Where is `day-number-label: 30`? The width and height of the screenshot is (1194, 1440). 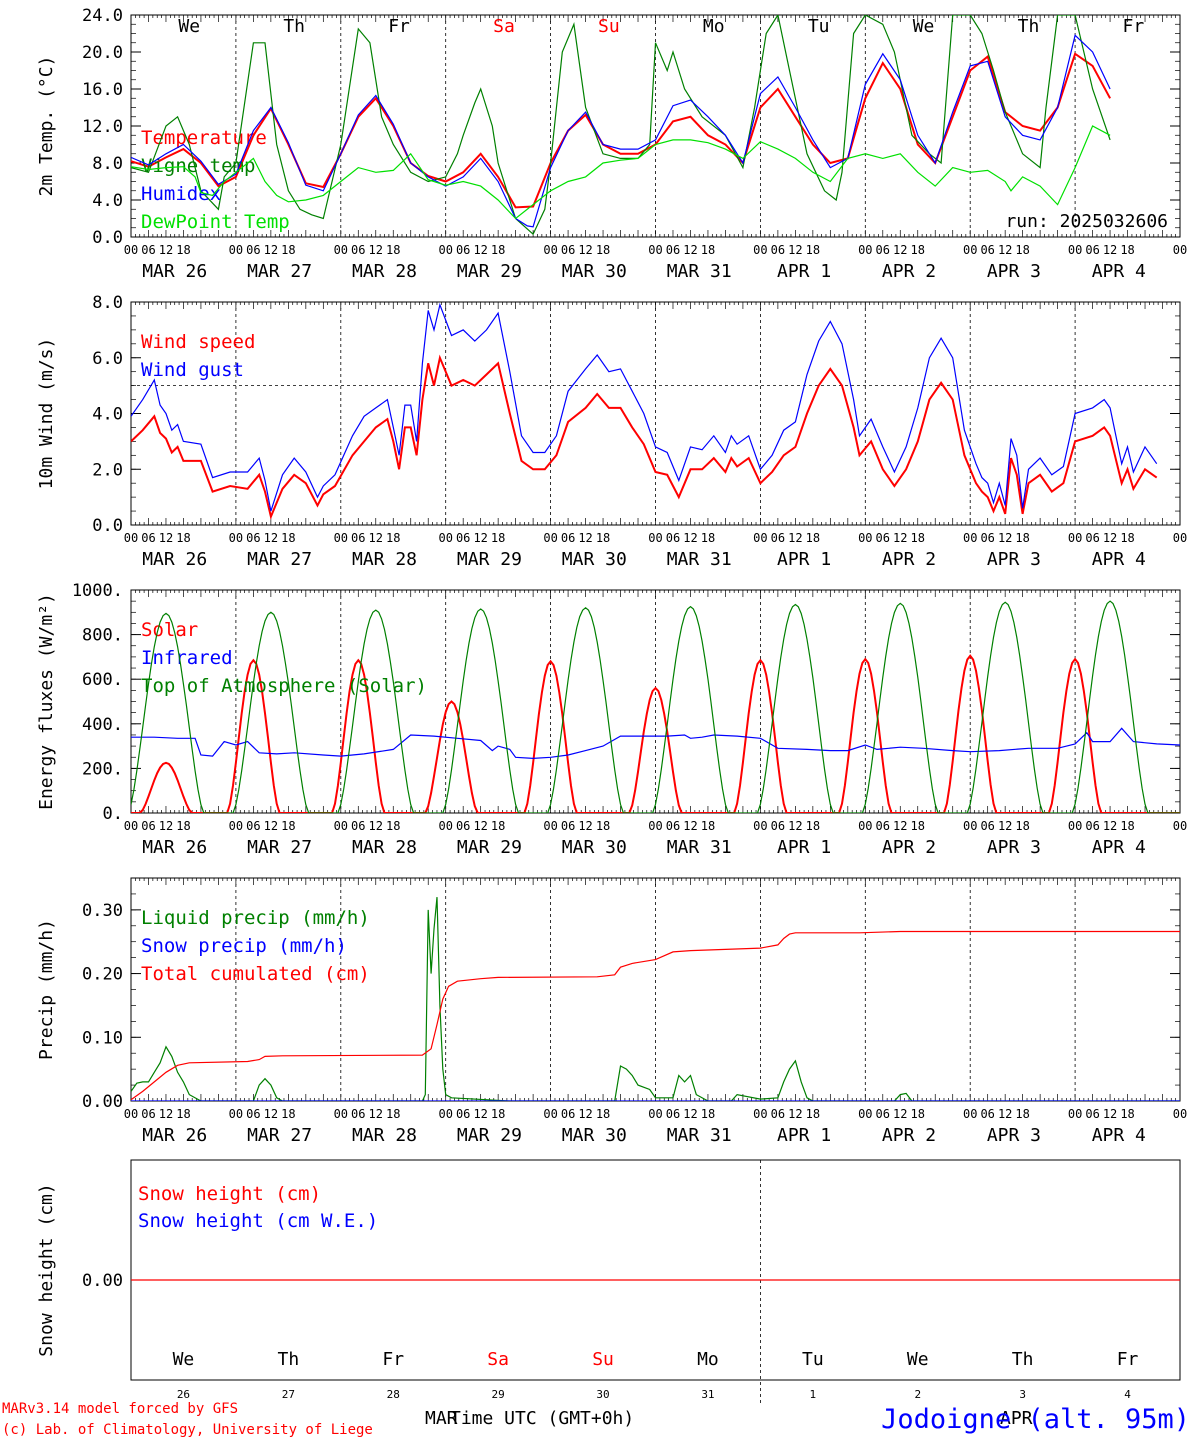 day-number-label: 30 is located at coordinates (602, 1394).